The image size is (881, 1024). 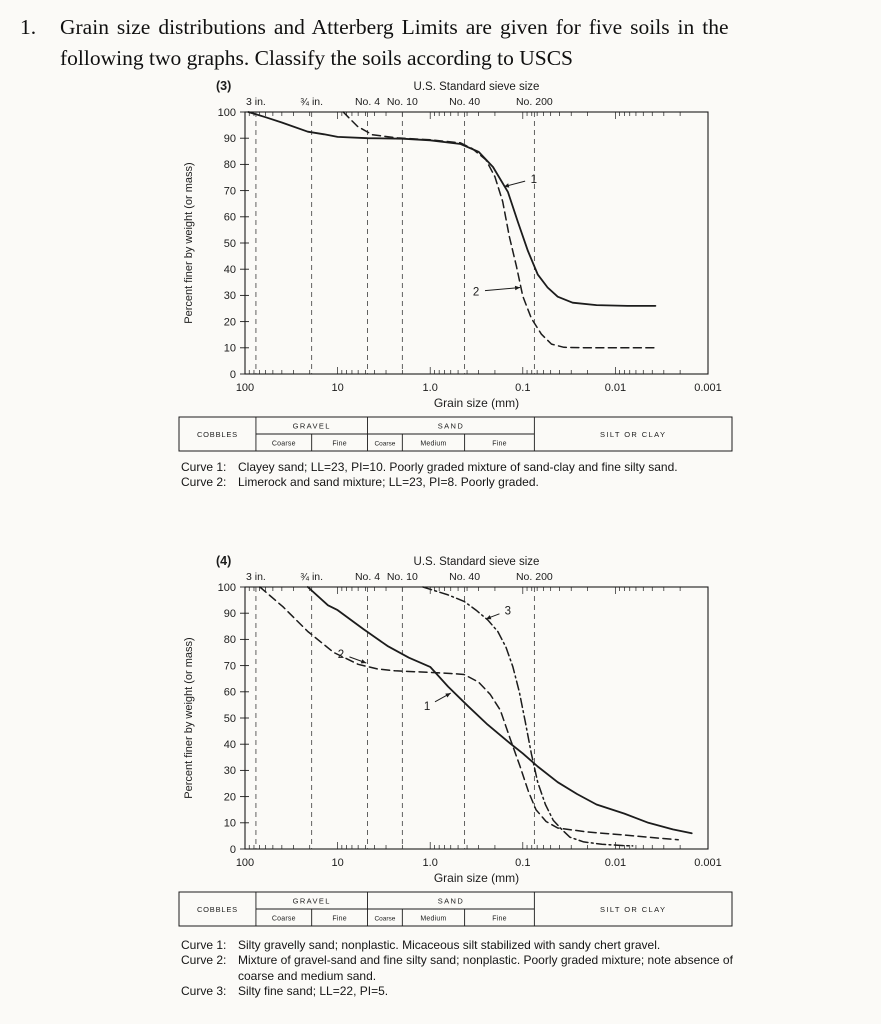 I want to click on gradation-curves: 1 2 3, so click(x=476, y=716).